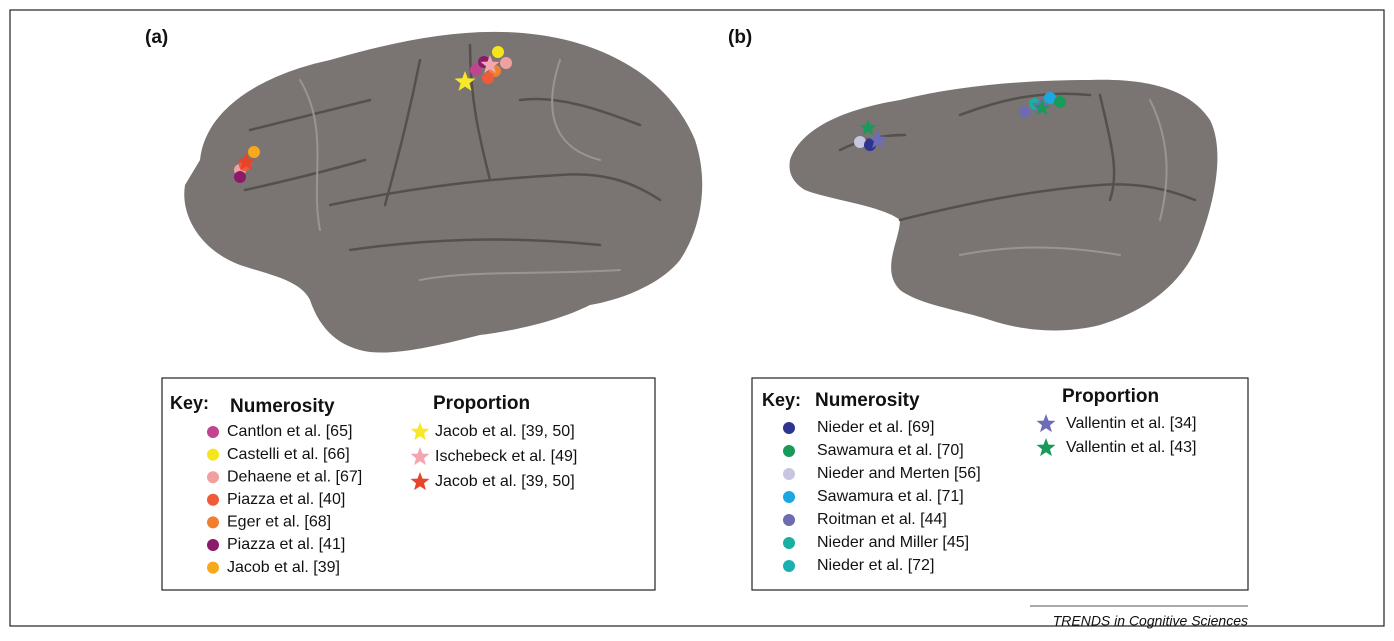 This screenshot has height=641, width=1394. I want to click on legend-entry: Piazza et al. [40], so click(286, 499).